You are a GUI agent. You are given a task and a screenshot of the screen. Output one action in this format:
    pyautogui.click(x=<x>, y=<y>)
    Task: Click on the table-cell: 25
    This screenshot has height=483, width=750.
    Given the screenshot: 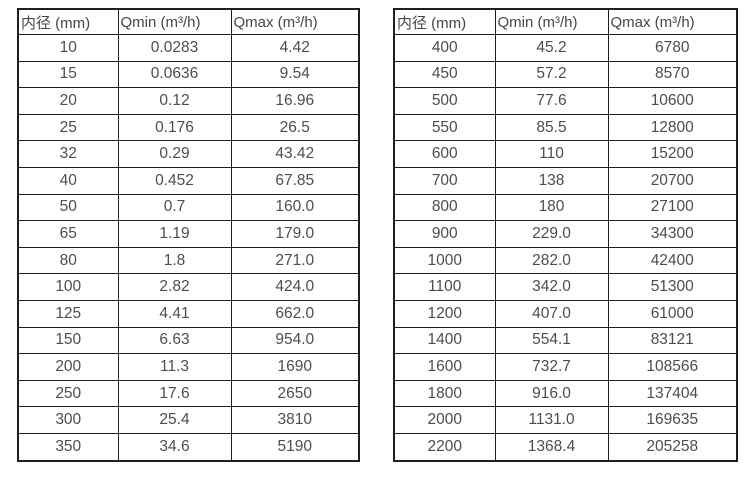 What is the action you would take?
    pyautogui.click(x=68, y=127)
    